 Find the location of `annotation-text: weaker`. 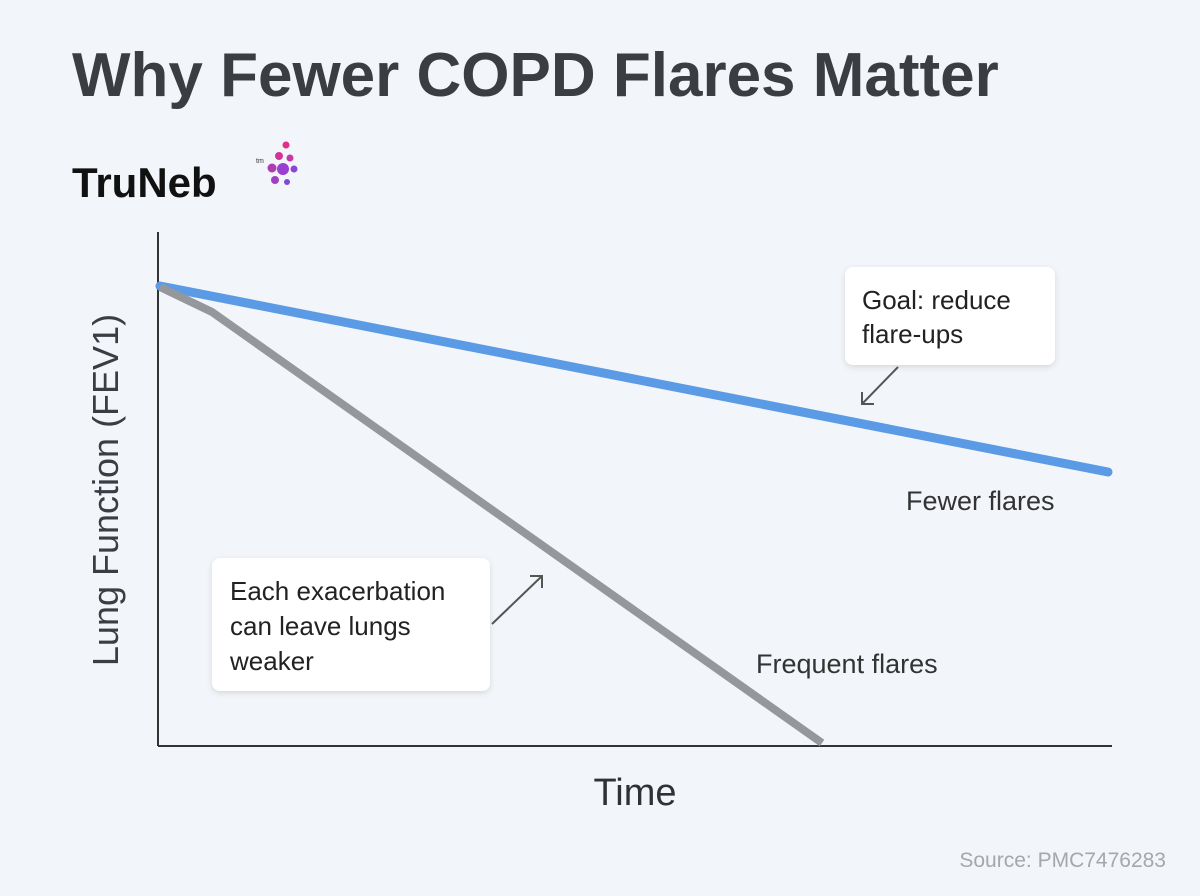

annotation-text: weaker is located at coordinates (271, 661).